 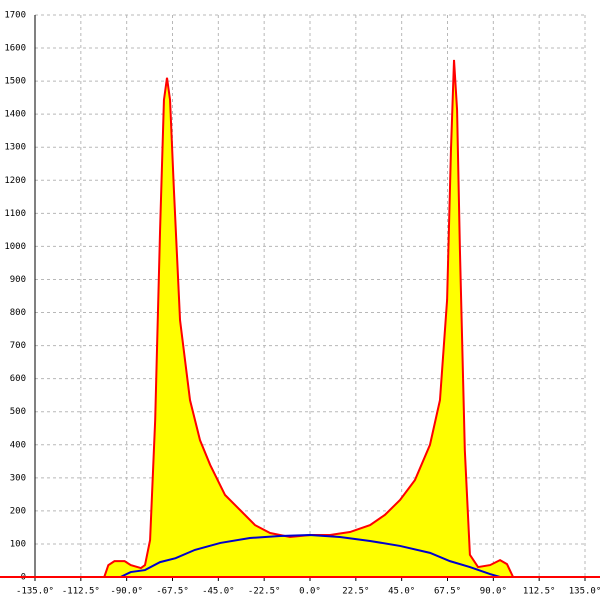 I want to click on x-tick-label: 67.5°, so click(x=447, y=592).